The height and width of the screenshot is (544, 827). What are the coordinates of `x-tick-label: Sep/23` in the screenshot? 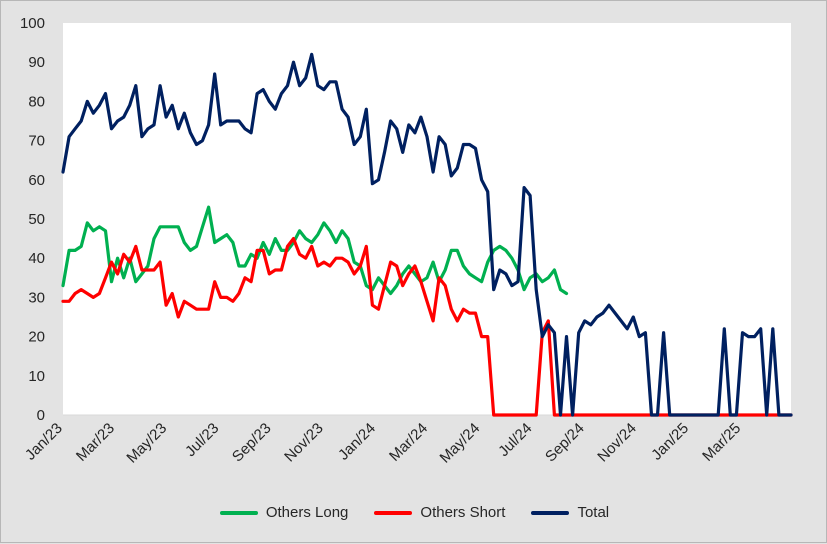 It's located at (252, 443).